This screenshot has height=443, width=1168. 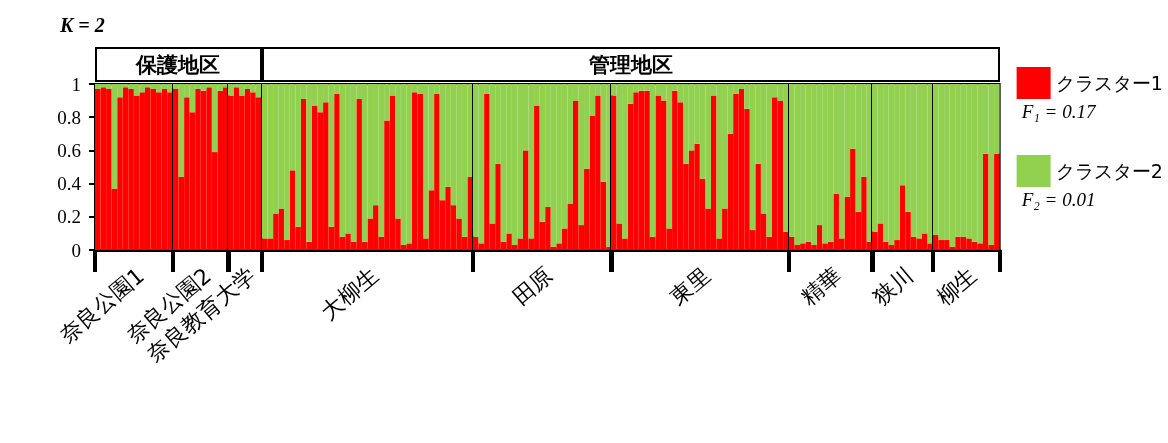 What do you see at coordinates (630, 64) in the screenshot?
I see `text: 管理地区` at bounding box center [630, 64].